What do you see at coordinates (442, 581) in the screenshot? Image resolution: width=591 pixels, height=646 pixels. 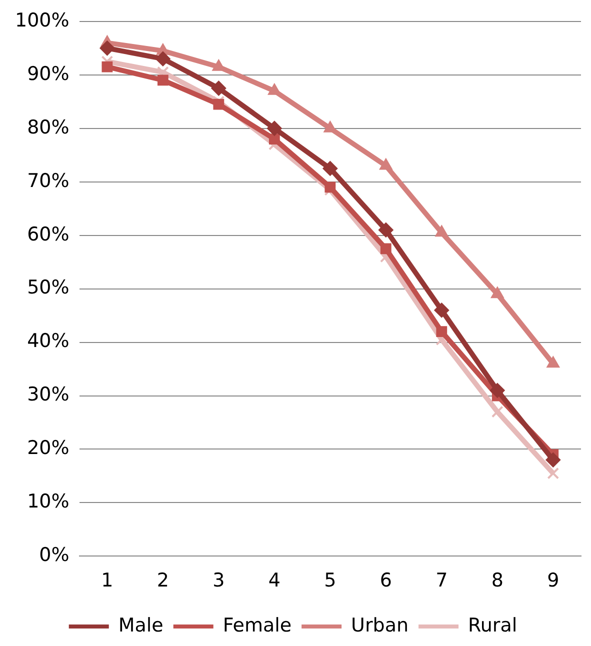 I see `x-tick-label: 7` at bounding box center [442, 581].